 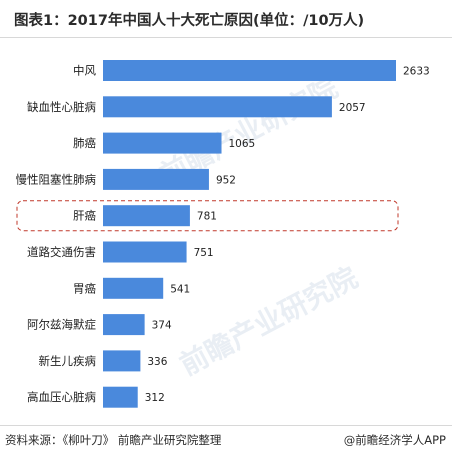 What do you see at coordinates (226, 37) in the screenshot?
I see `title-divider` at bounding box center [226, 37].